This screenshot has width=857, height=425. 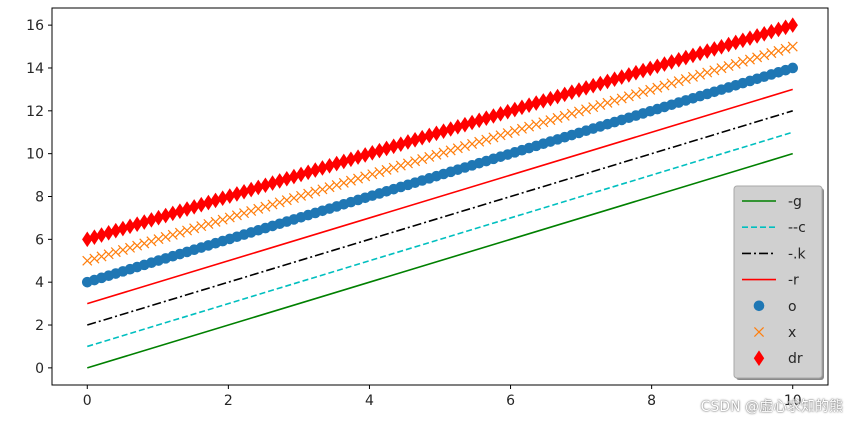 What do you see at coordinates (793, 401) in the screenshot?
I see `x-tick-label: 10` at bounding box center [793, 401].